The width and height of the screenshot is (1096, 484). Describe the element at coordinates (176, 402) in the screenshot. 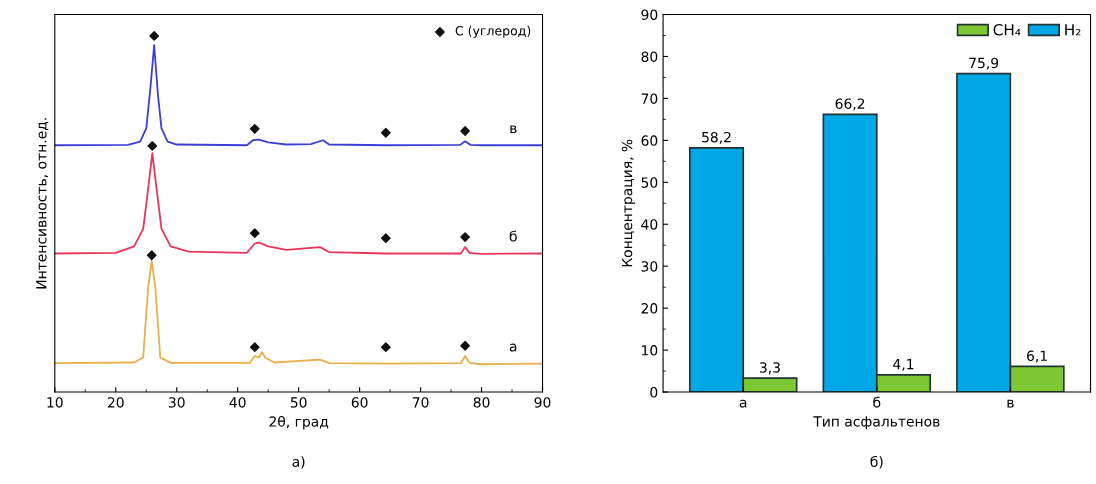

I see `x-tick-label: 30` at that location.